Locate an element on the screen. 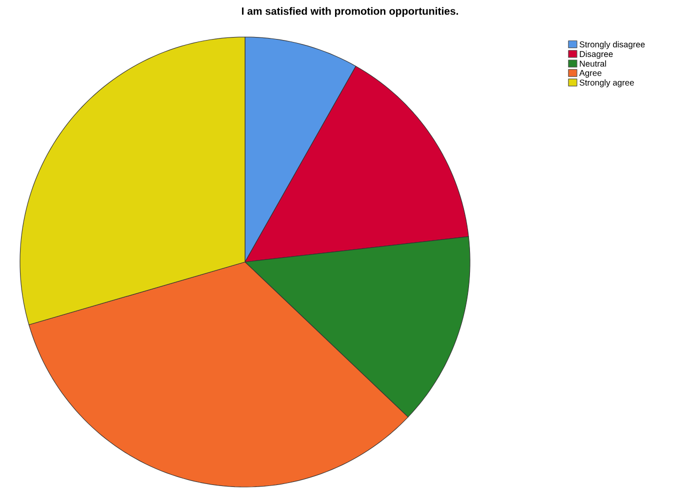 The width and height of the screenshot is (680, 493). legend-label: Disagree is located at coordinates (596, 54).